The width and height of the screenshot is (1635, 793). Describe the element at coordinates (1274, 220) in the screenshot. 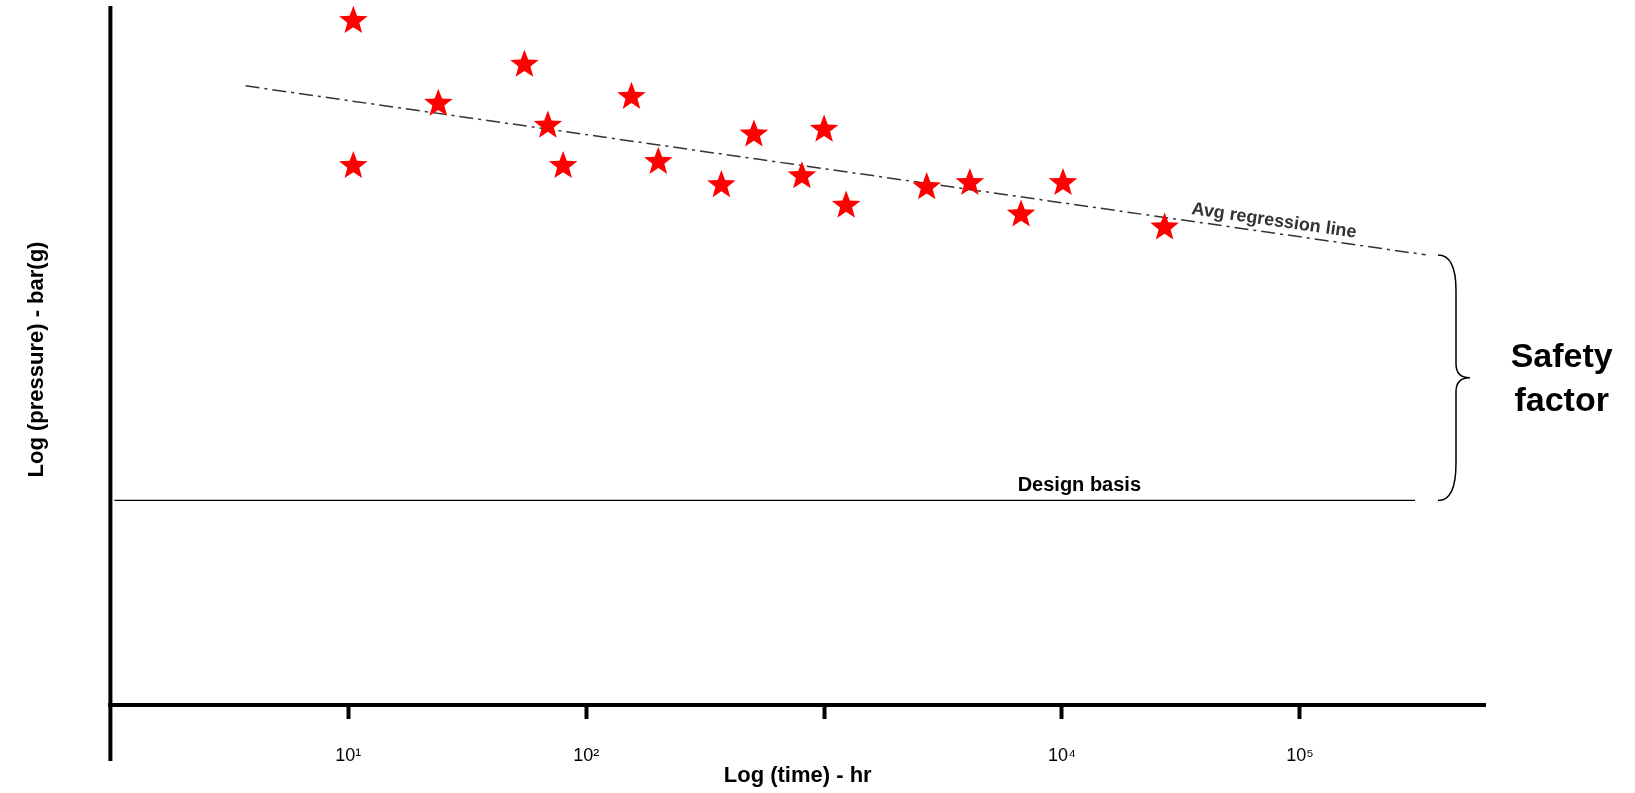

I see `text: Avg regression line` at that location.